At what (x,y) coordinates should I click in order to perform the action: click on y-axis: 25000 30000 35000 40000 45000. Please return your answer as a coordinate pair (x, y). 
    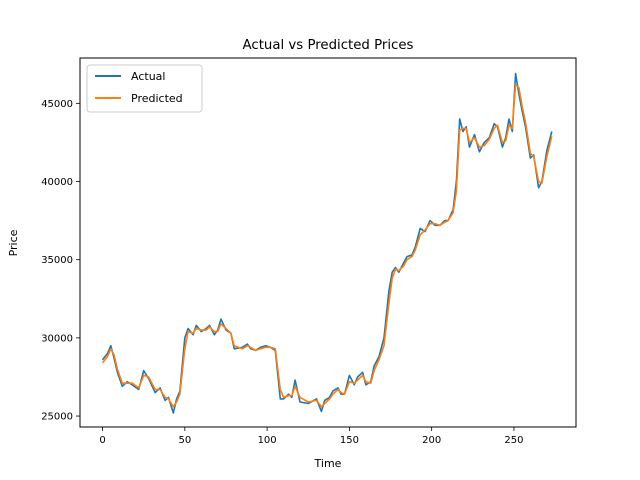
    Looking at the image, I should click on (60, 261).